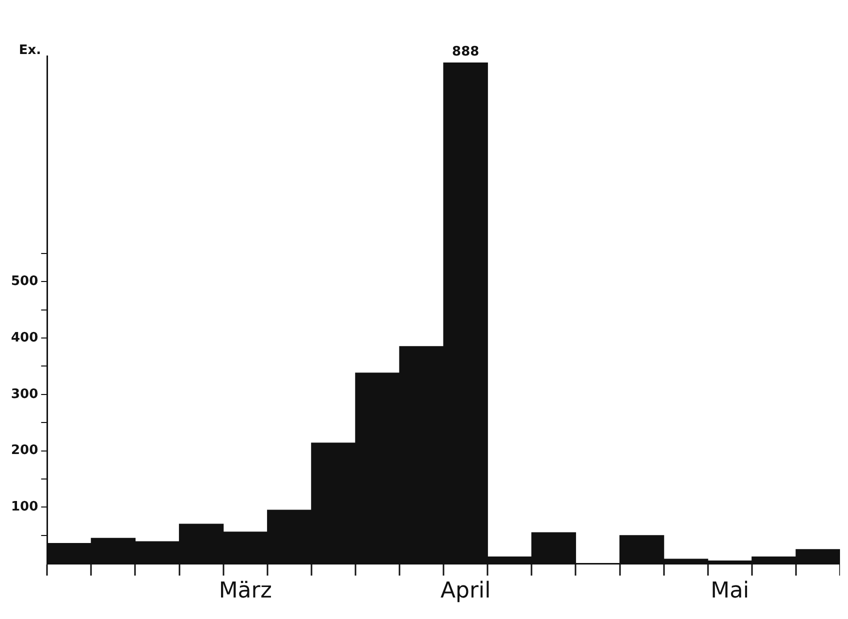 The image size is (848, 619). What do you see at coordinates (24, 507) in the screenshot?
I see `y-tick-label: 100` at bounding box center [24, 507].